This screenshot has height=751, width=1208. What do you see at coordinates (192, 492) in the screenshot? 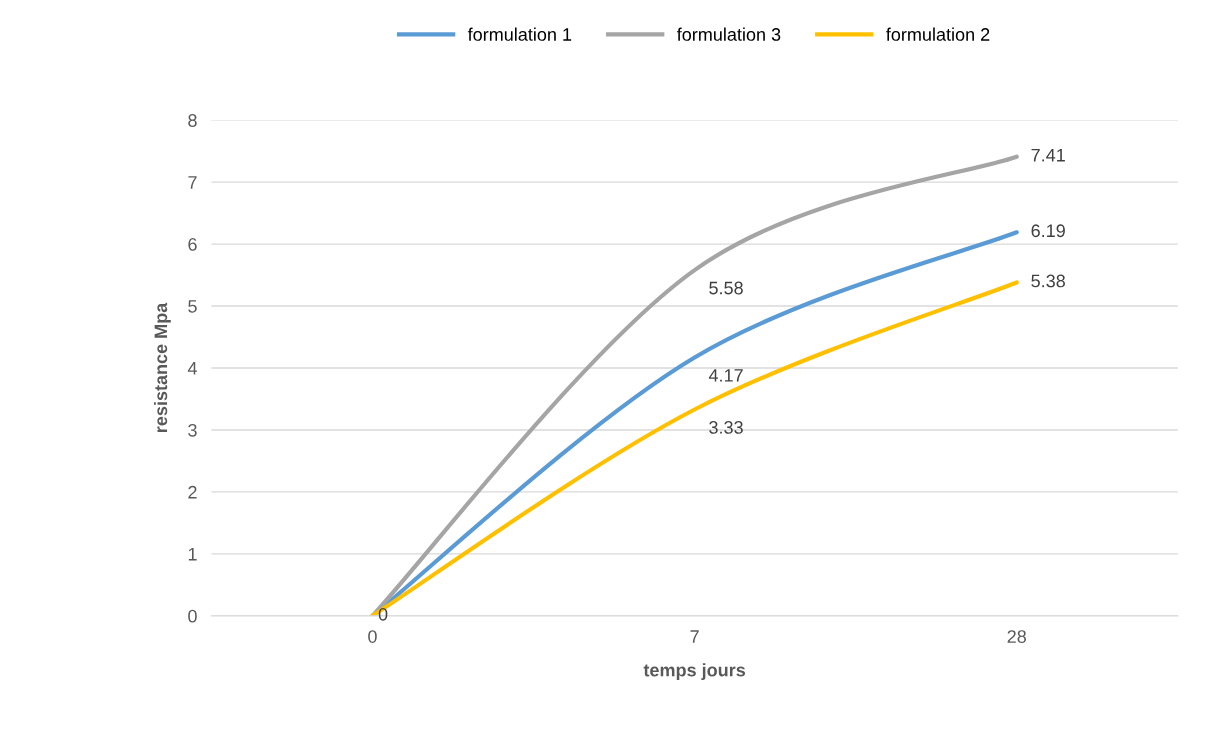
I see `y-tick-label: 2` at bounding box center [192, 492].